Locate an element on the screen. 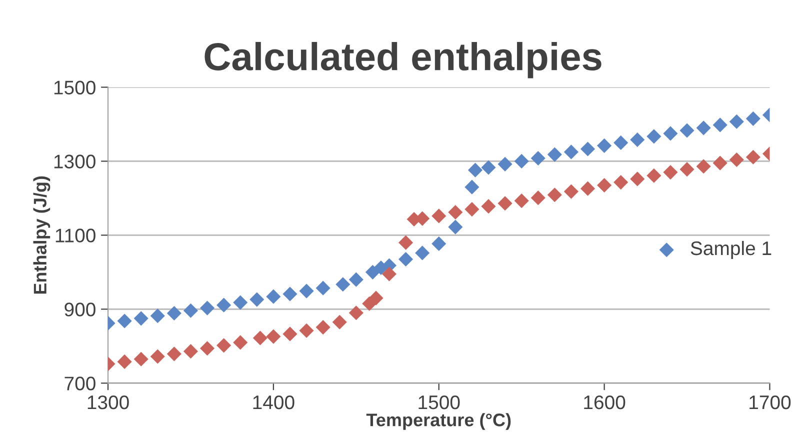  x-axis-title: Temperature (°C) is located at coordinates (438, 421).